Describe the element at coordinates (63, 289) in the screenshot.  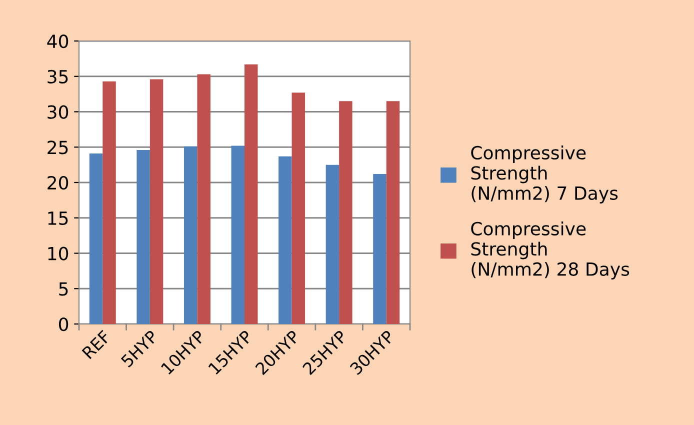
I see `y-tick-label: 5` at that location.